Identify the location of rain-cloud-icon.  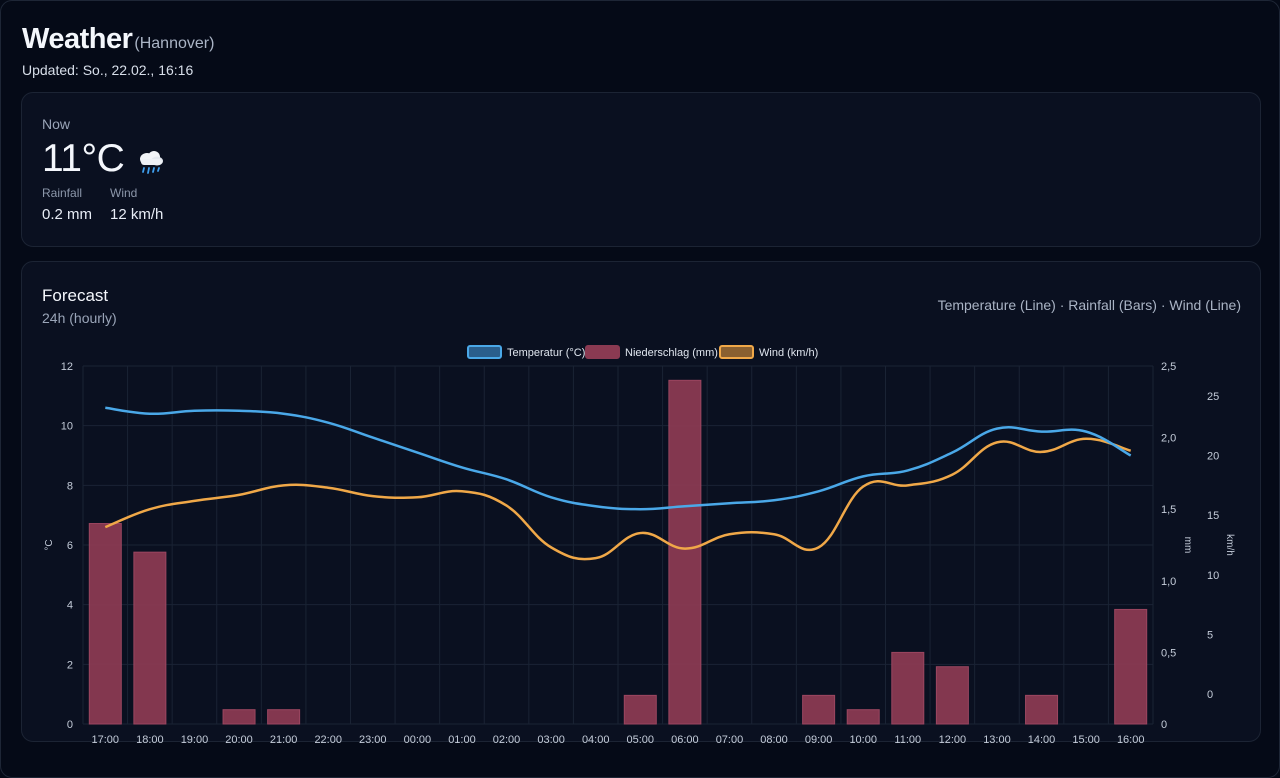
(151, 162).